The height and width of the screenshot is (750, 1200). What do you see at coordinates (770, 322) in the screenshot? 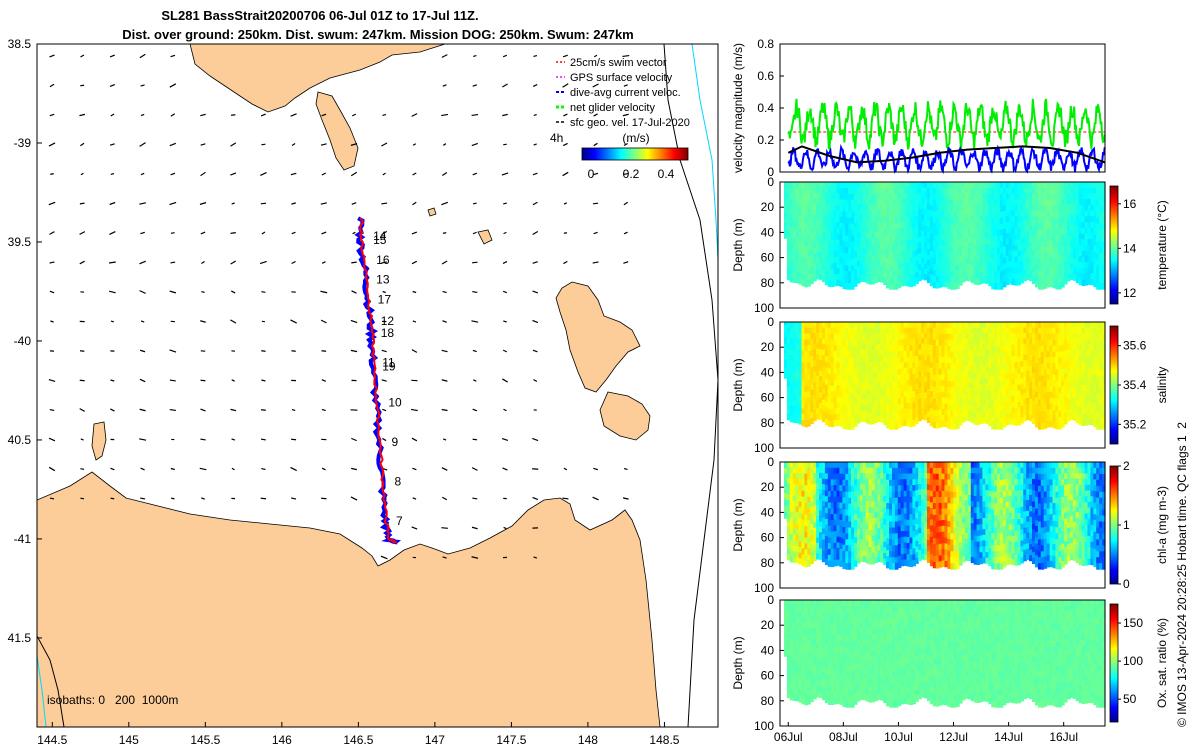
I see `profile-y-tick-label: 0` at bounding box center [770, 322].